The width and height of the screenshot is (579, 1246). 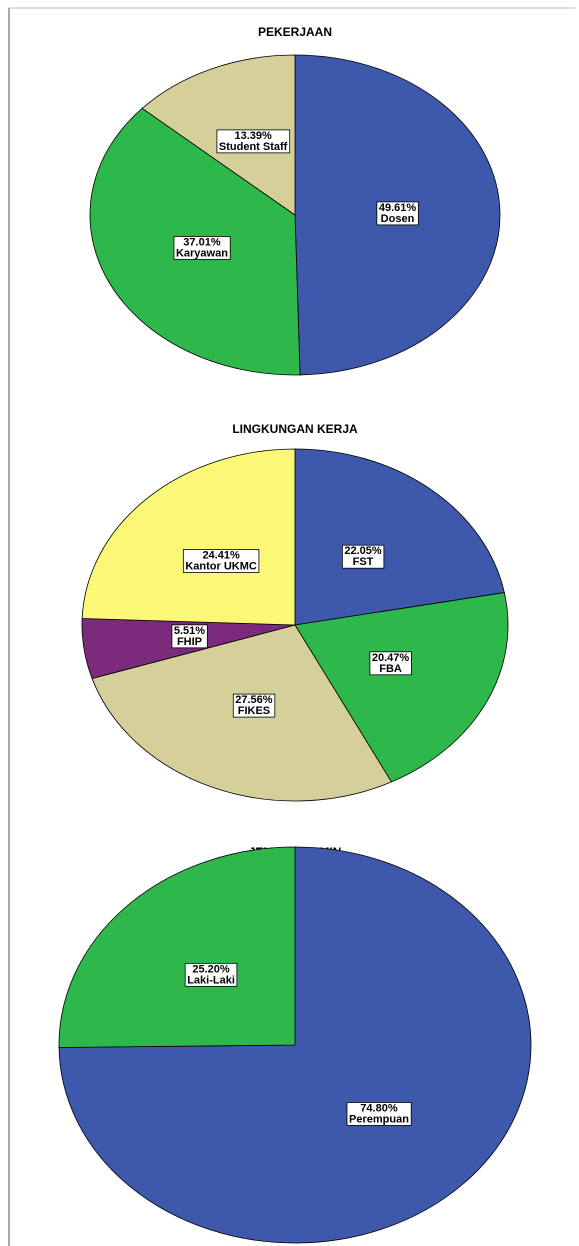 I want to click on value-label: 74.80%, so click(x=379, y=1108).